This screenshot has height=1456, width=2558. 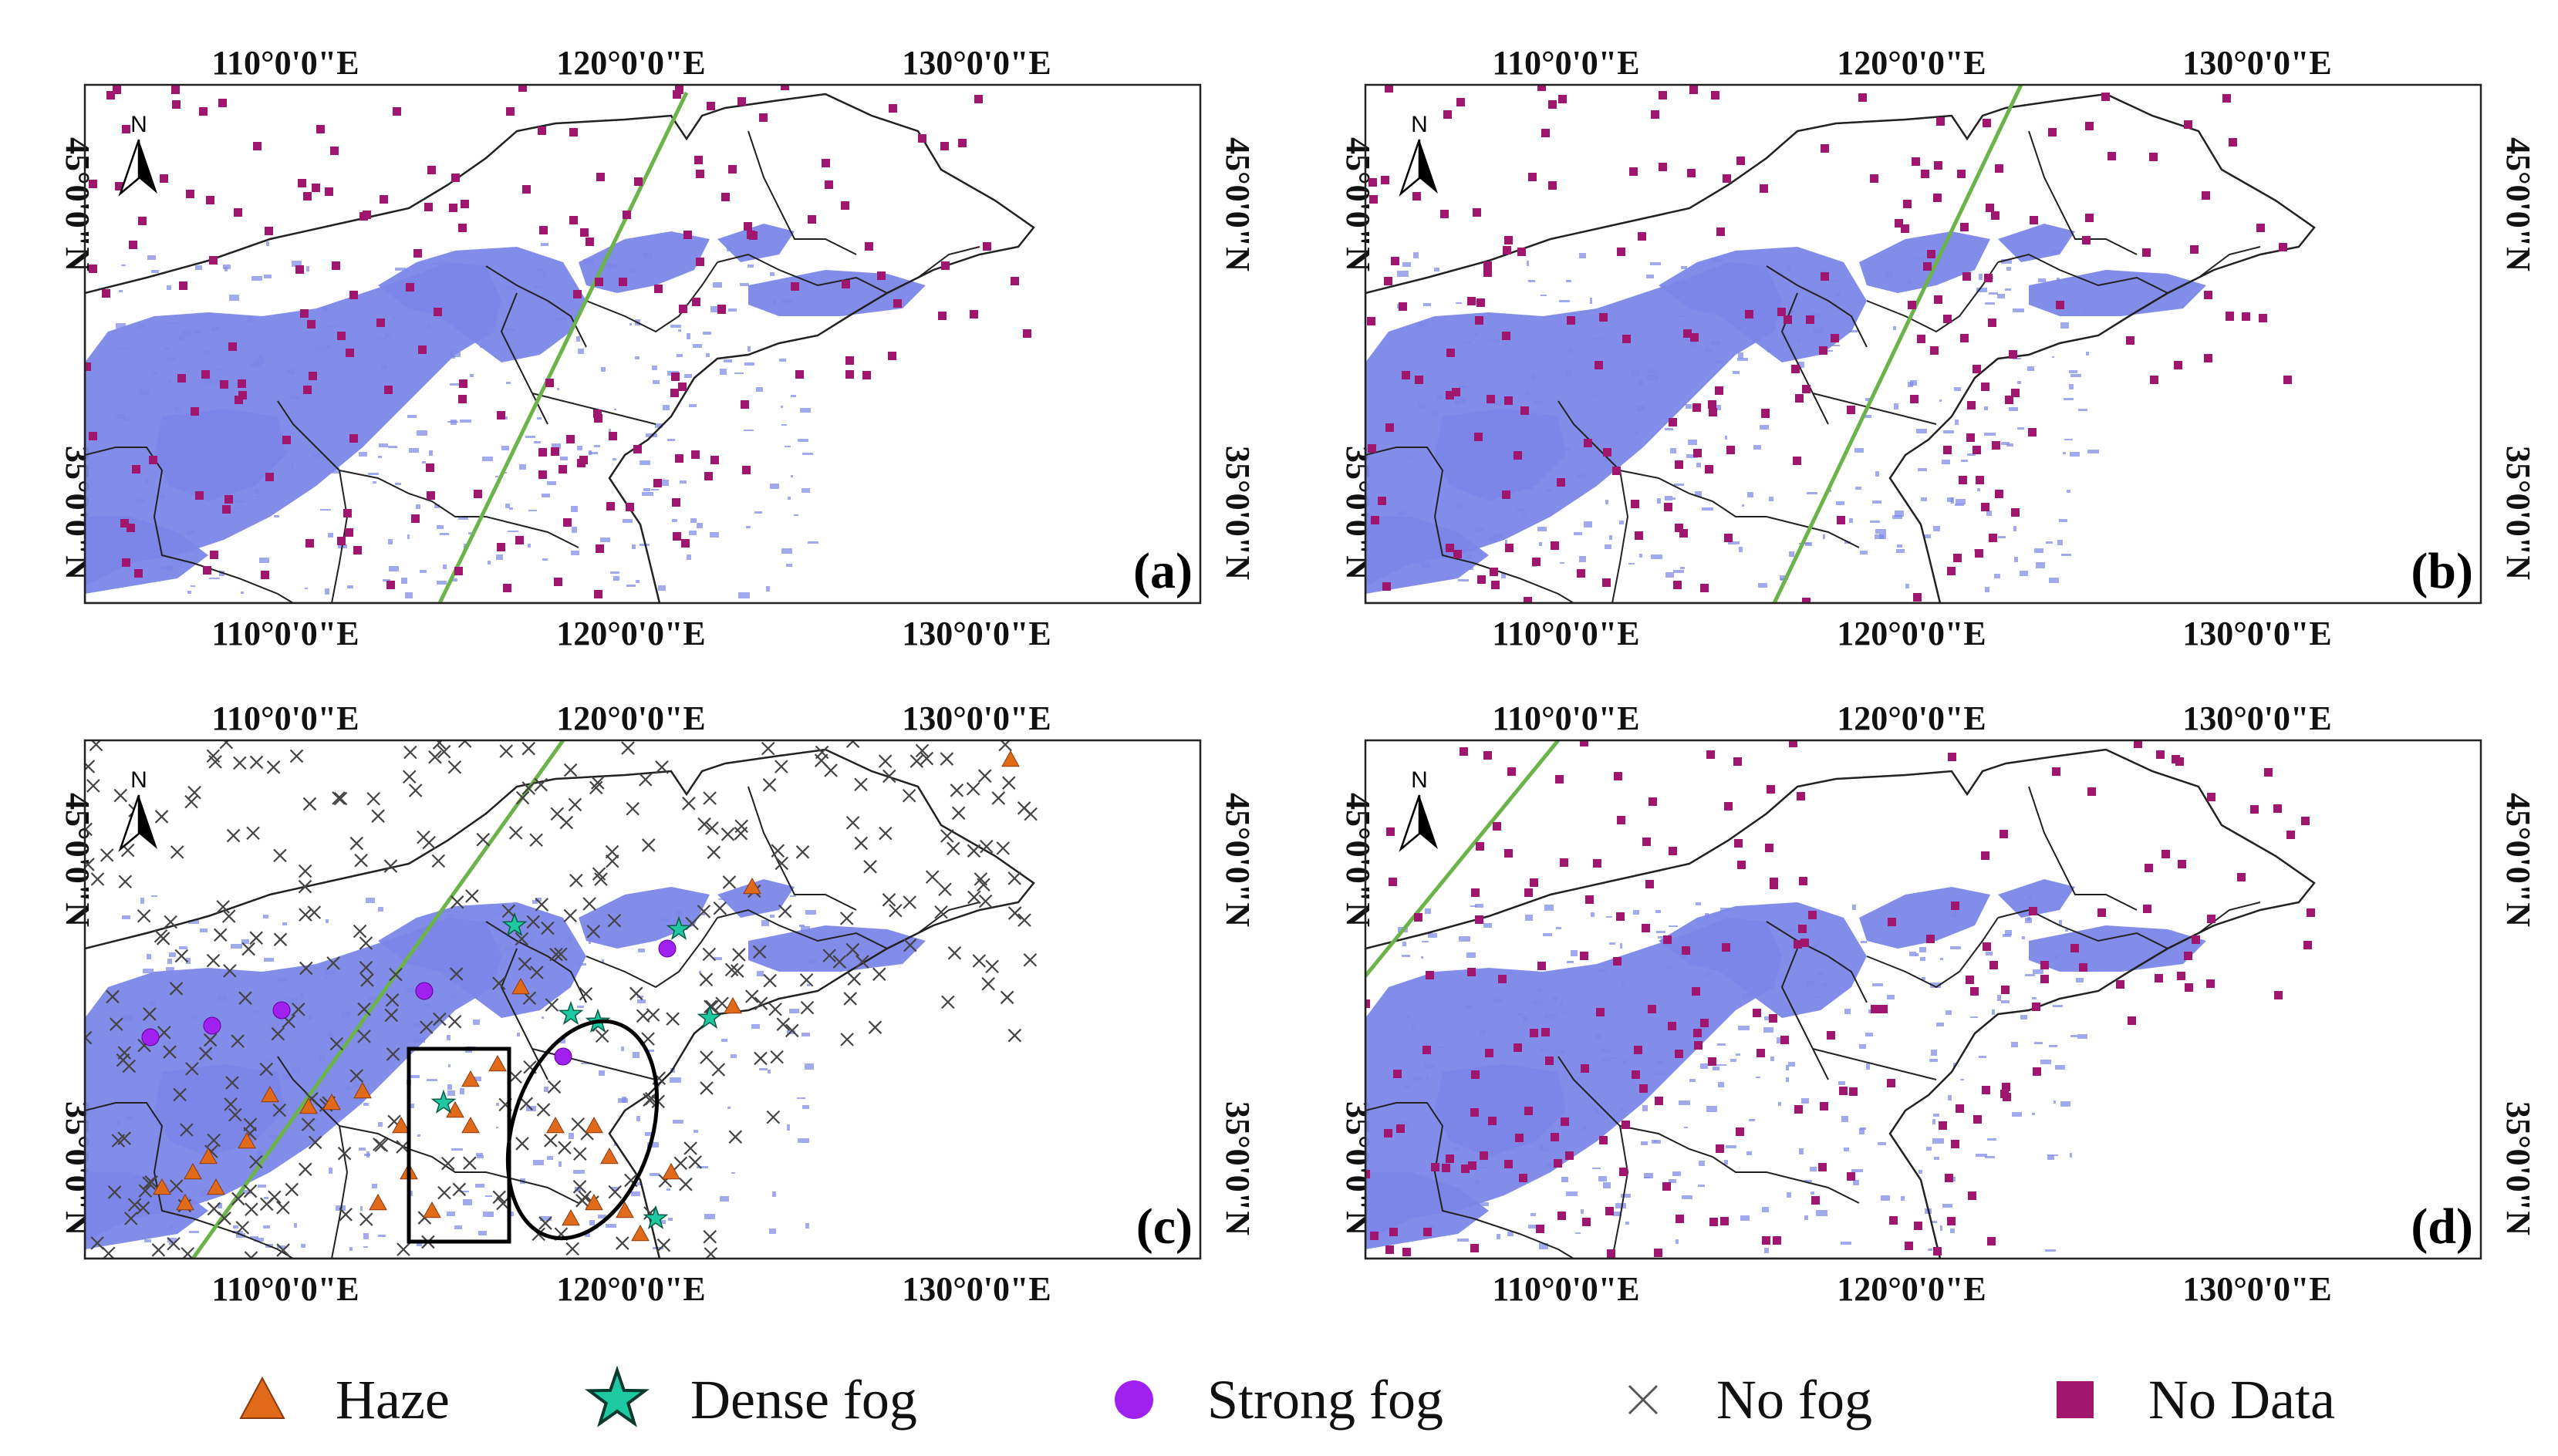 I want to click on province-borders, so click(x=1840, y=1004).